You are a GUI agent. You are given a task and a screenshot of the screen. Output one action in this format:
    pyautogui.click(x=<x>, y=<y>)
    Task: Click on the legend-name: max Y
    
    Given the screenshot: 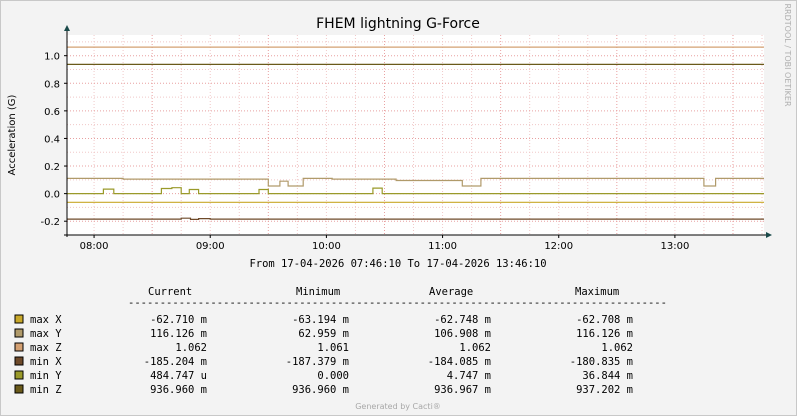 What is the action you would take?
    pyautogui.click(x=46, y=334)
    